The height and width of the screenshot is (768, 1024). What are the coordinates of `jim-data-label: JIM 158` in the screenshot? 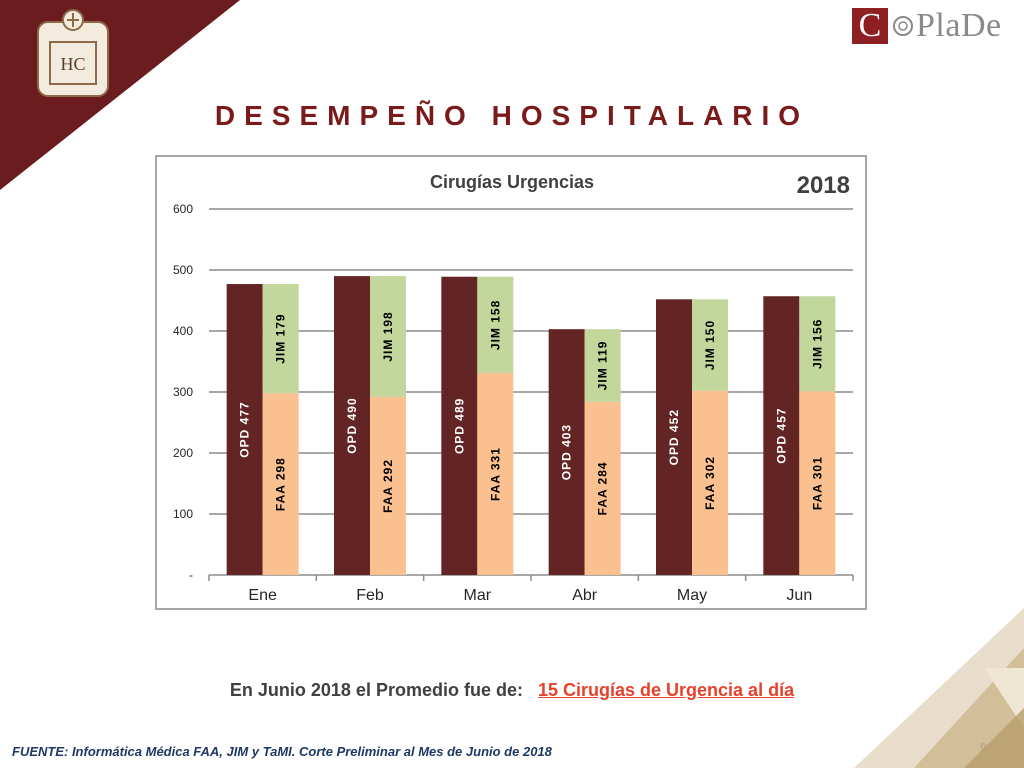 It's located at (495, 325).